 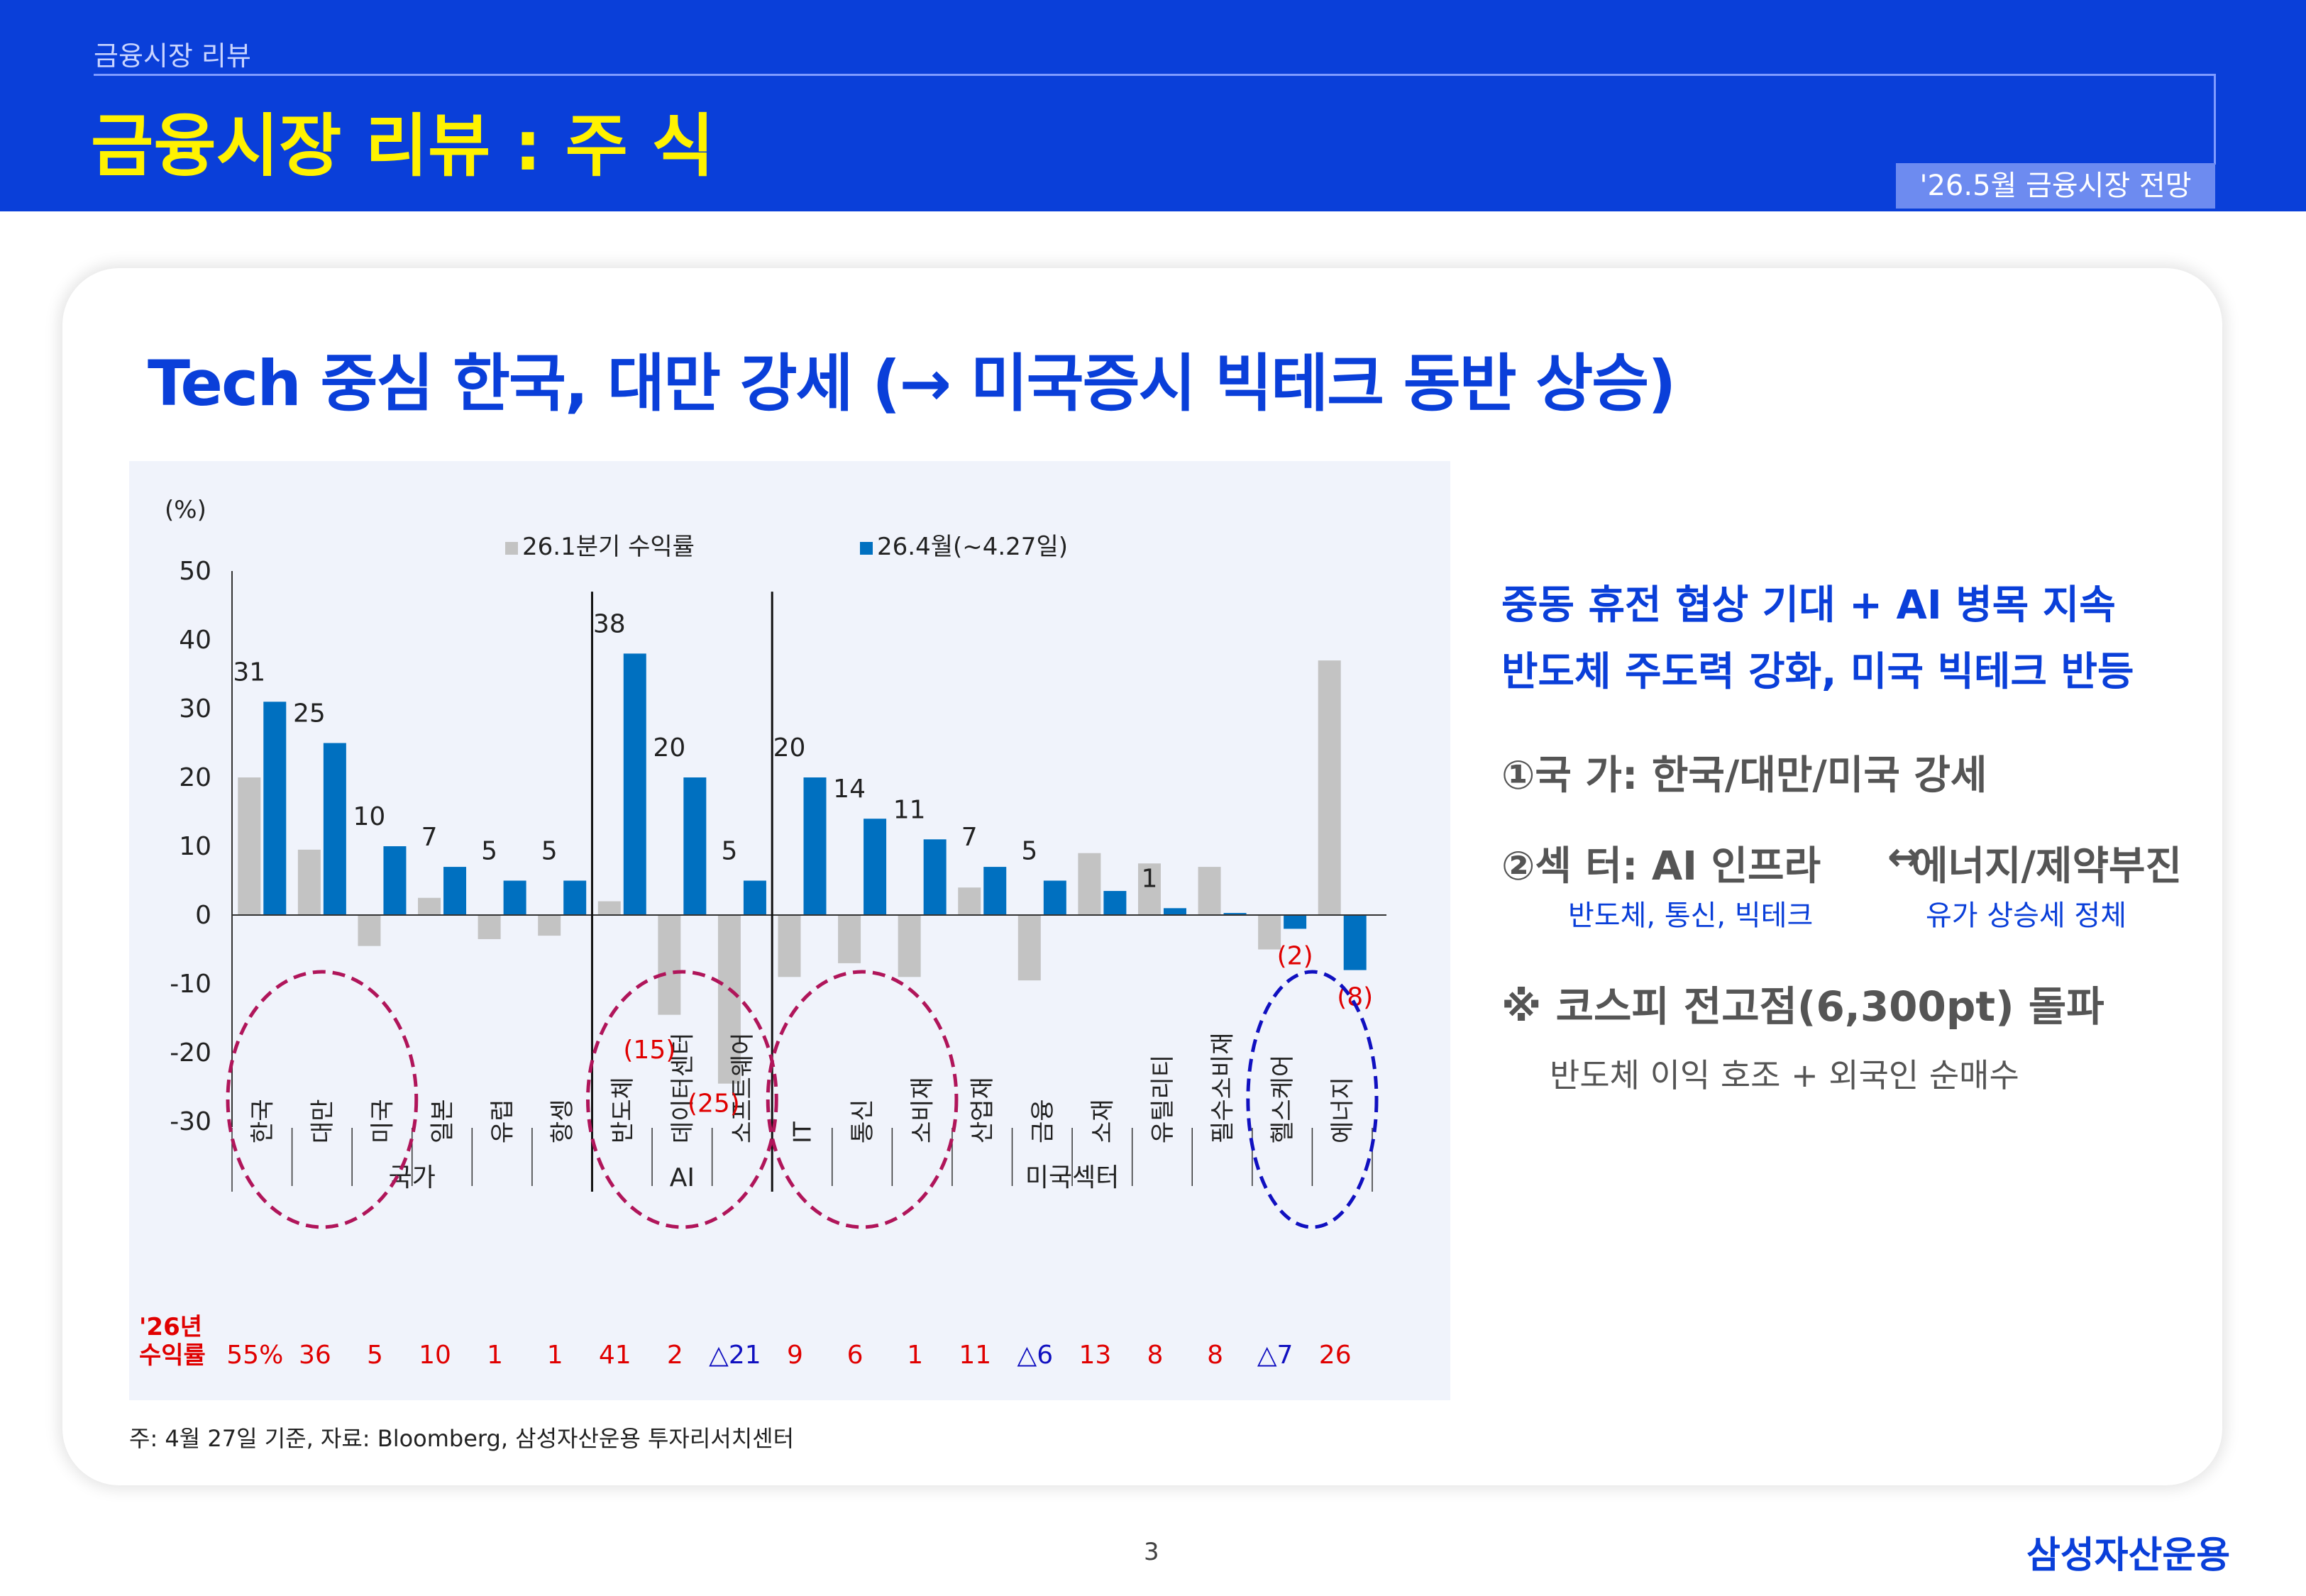 What do you see at coordinates (562, 1121) in the screenshot?
I see `category-label: 항셍` at bounding box center [562, 1121].